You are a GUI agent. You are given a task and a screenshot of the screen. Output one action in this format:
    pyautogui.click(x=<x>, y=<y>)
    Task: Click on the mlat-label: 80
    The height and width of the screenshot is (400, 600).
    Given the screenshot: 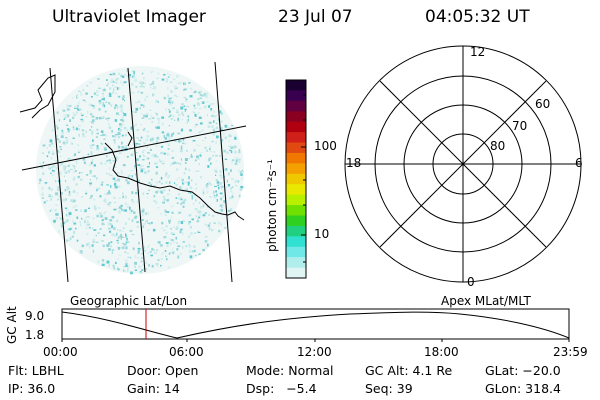 What is the action you would take?
    pyautogui.click(x=498, y=146)
    